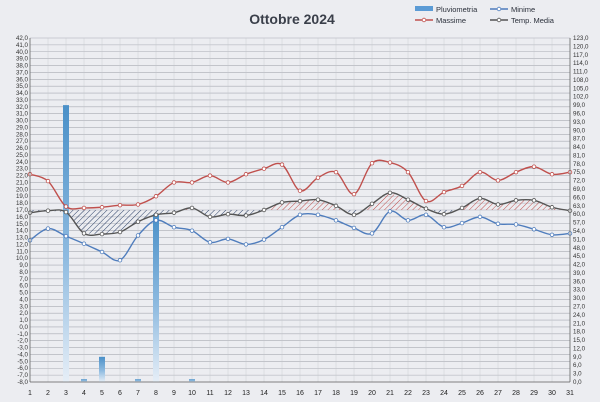  Describe the element at coordinates (579, 281) in the screenshot. I see `y-right-tick-label: 36,0` at that location.